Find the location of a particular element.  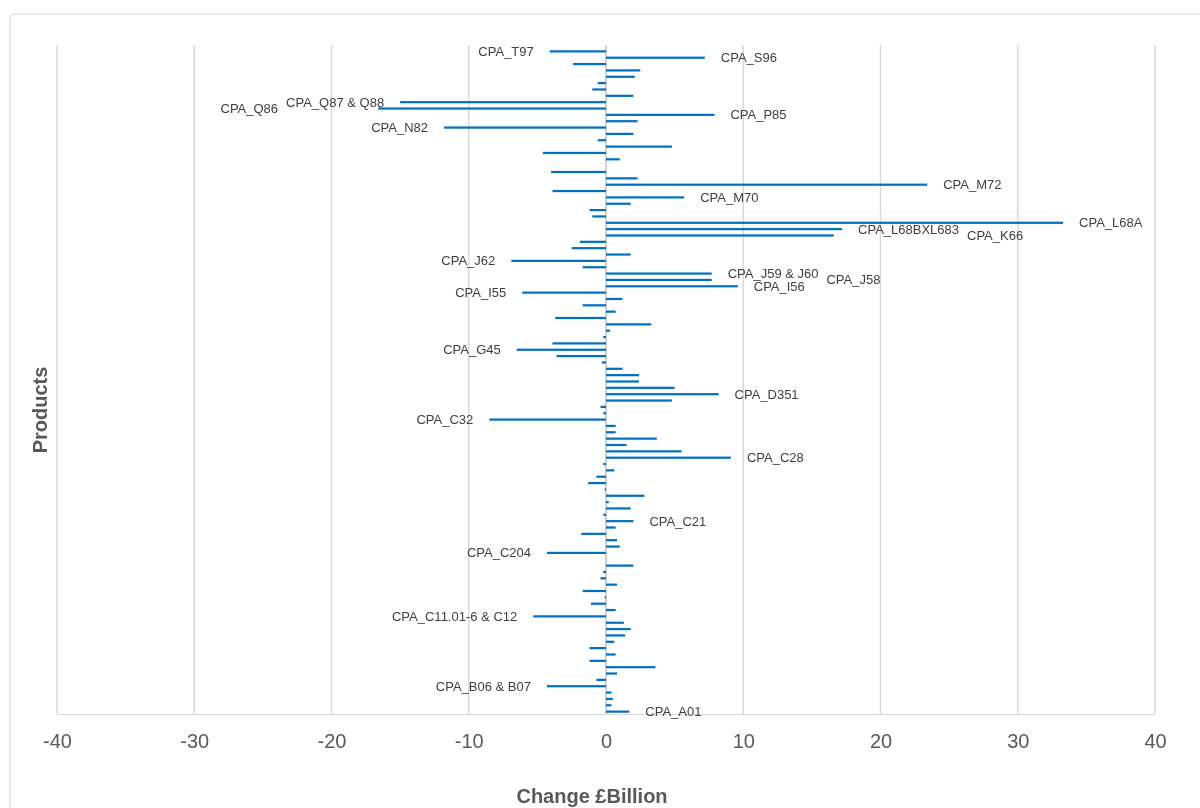

x-tick-label: -40 is located at coordinates (57, 741).